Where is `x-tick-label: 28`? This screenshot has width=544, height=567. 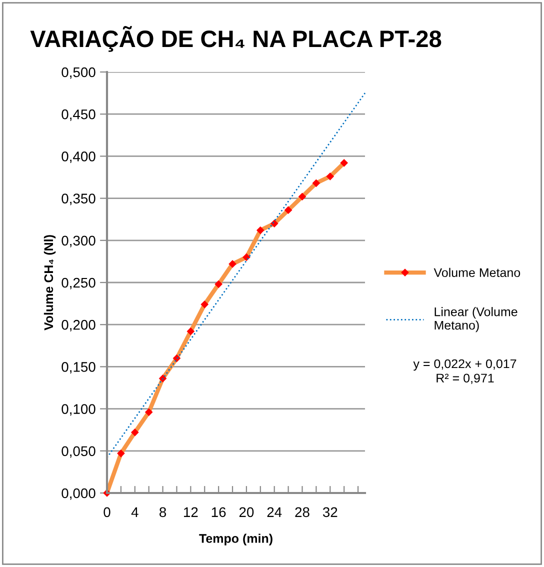 x-tick-label: 28 is located at coordinates (302, 512).